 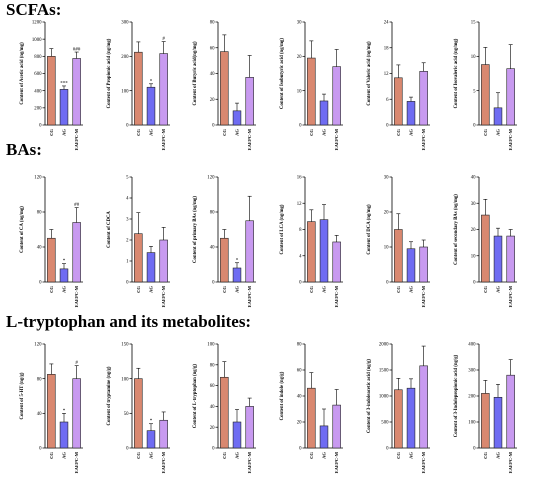 What do you see at coordinates (386, 23) in the screenshot?
I see `y-tick-label: 24` at bounding box center [386, 23].